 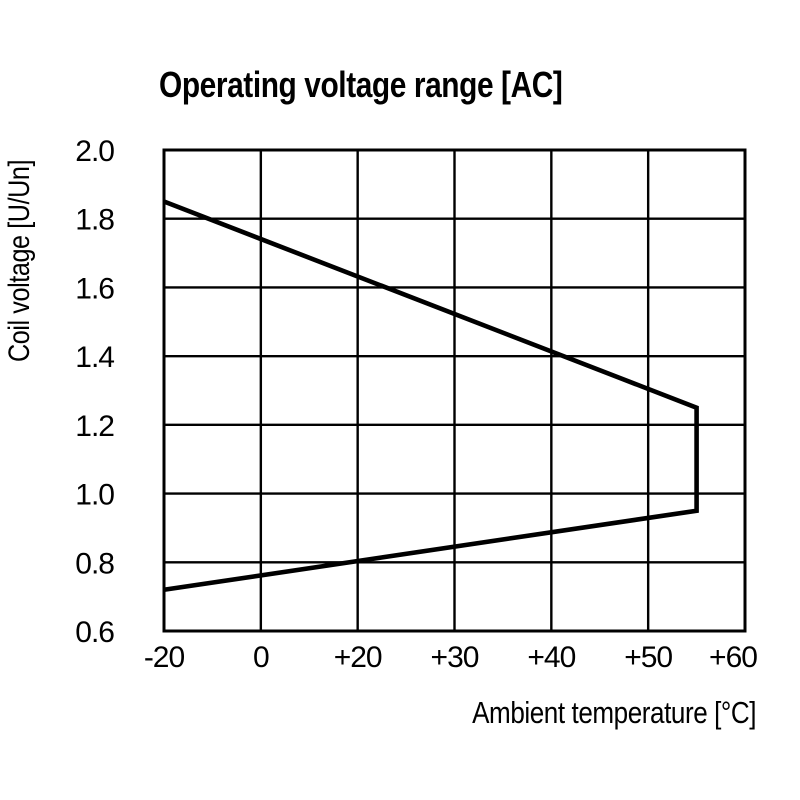 I want to click on x-tick-label: +40, so click(x=551, y=657).